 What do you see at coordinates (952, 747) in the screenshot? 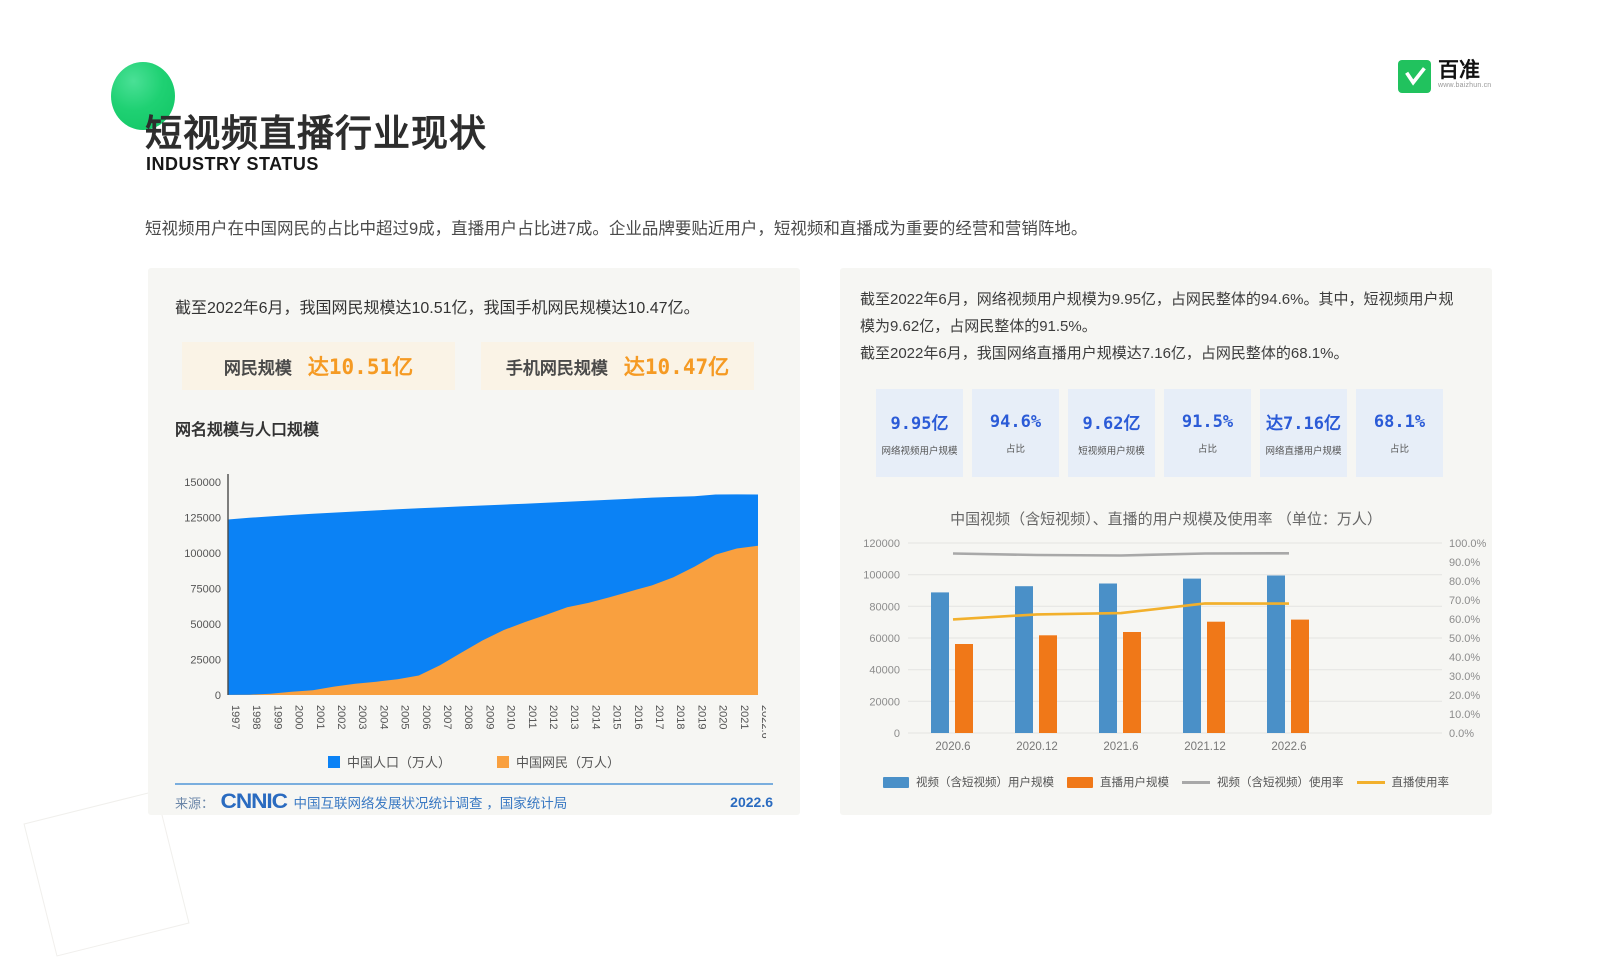
I see `x-category-label: 2020.6` at bounding box center [952, 747].